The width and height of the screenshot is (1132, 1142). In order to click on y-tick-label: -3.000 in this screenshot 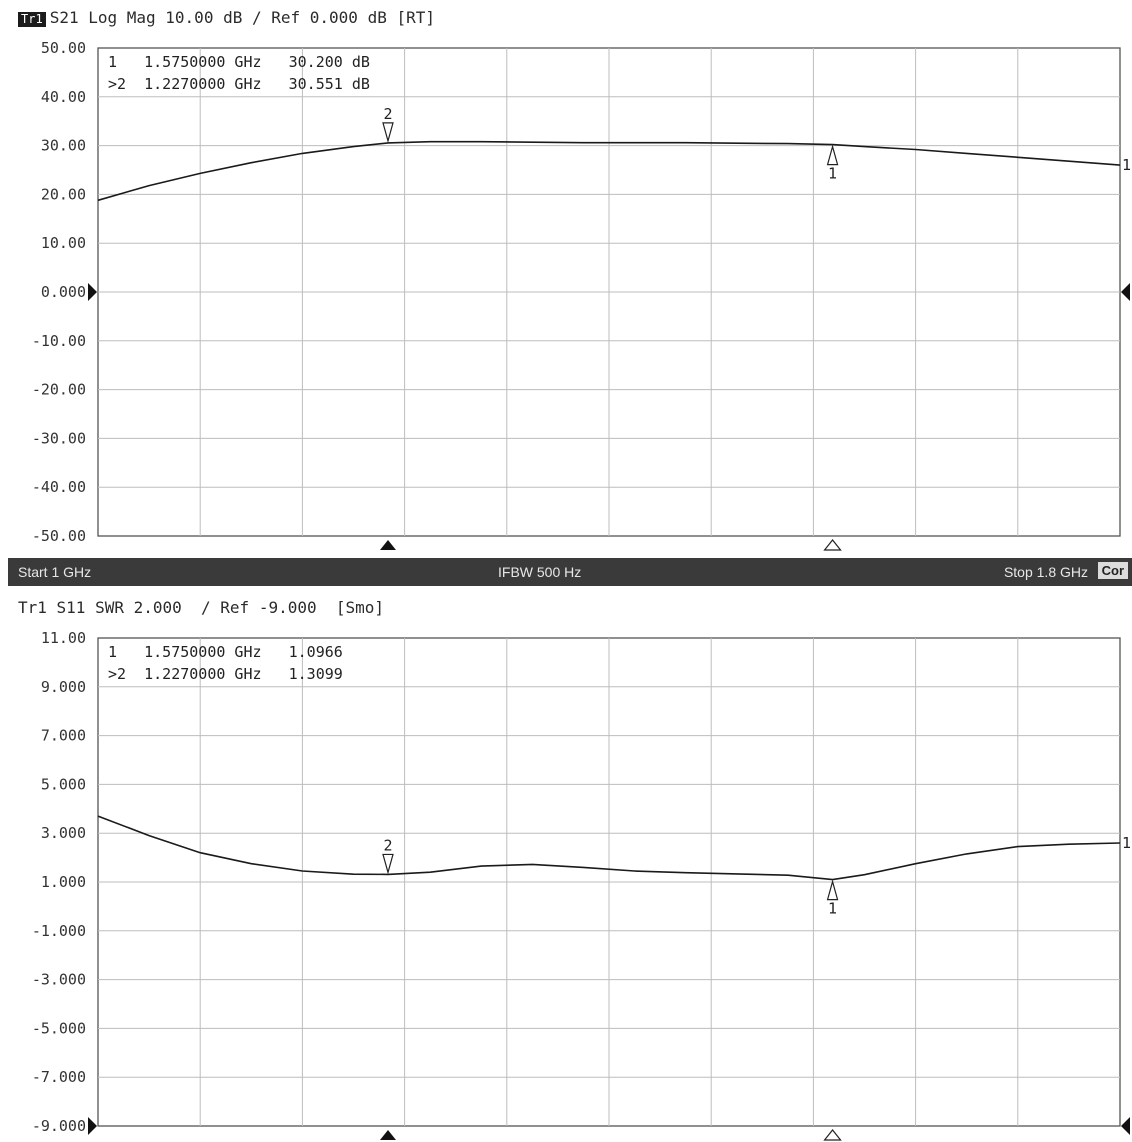, I will do `click(59, 980)`.